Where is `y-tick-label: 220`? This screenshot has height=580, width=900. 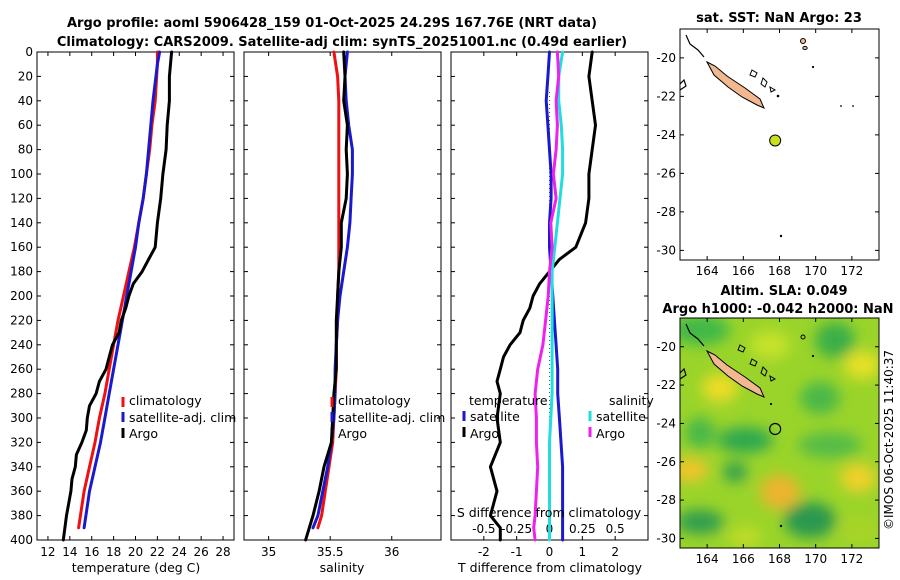
y-tick-label: 220 is located at coordinates (21, 320).